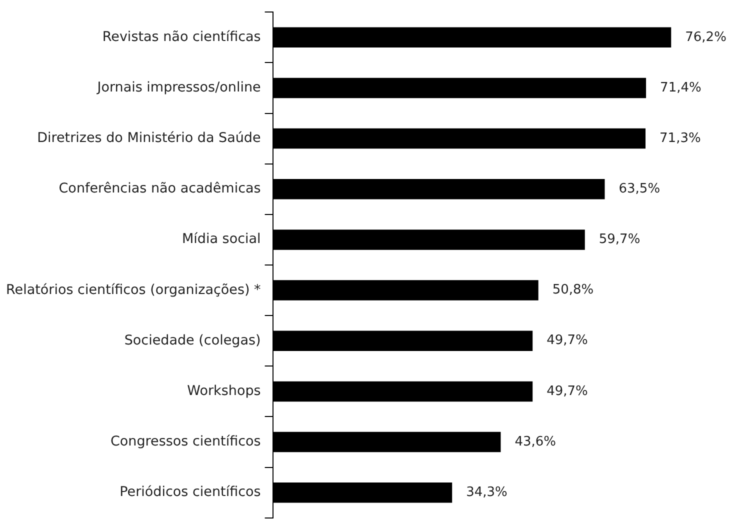 The height and width of the screenshot is (530, 753). I want to click on y-tick-label: Congressos científicos, so click(185, 442).